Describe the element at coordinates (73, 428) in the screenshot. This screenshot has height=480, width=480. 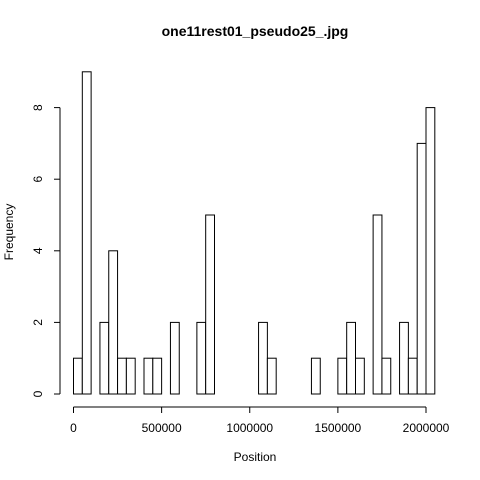
I see `x-tick-label: 0` at that location.